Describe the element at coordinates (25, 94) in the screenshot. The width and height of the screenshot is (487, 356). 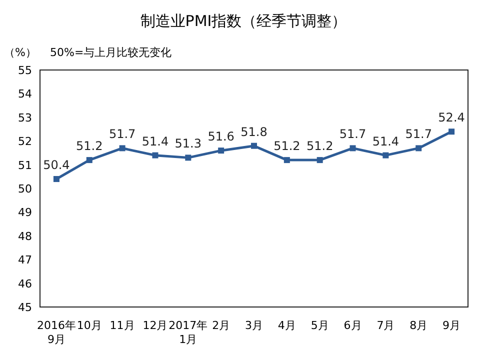
I see `y-tick-label: 54` at that location.